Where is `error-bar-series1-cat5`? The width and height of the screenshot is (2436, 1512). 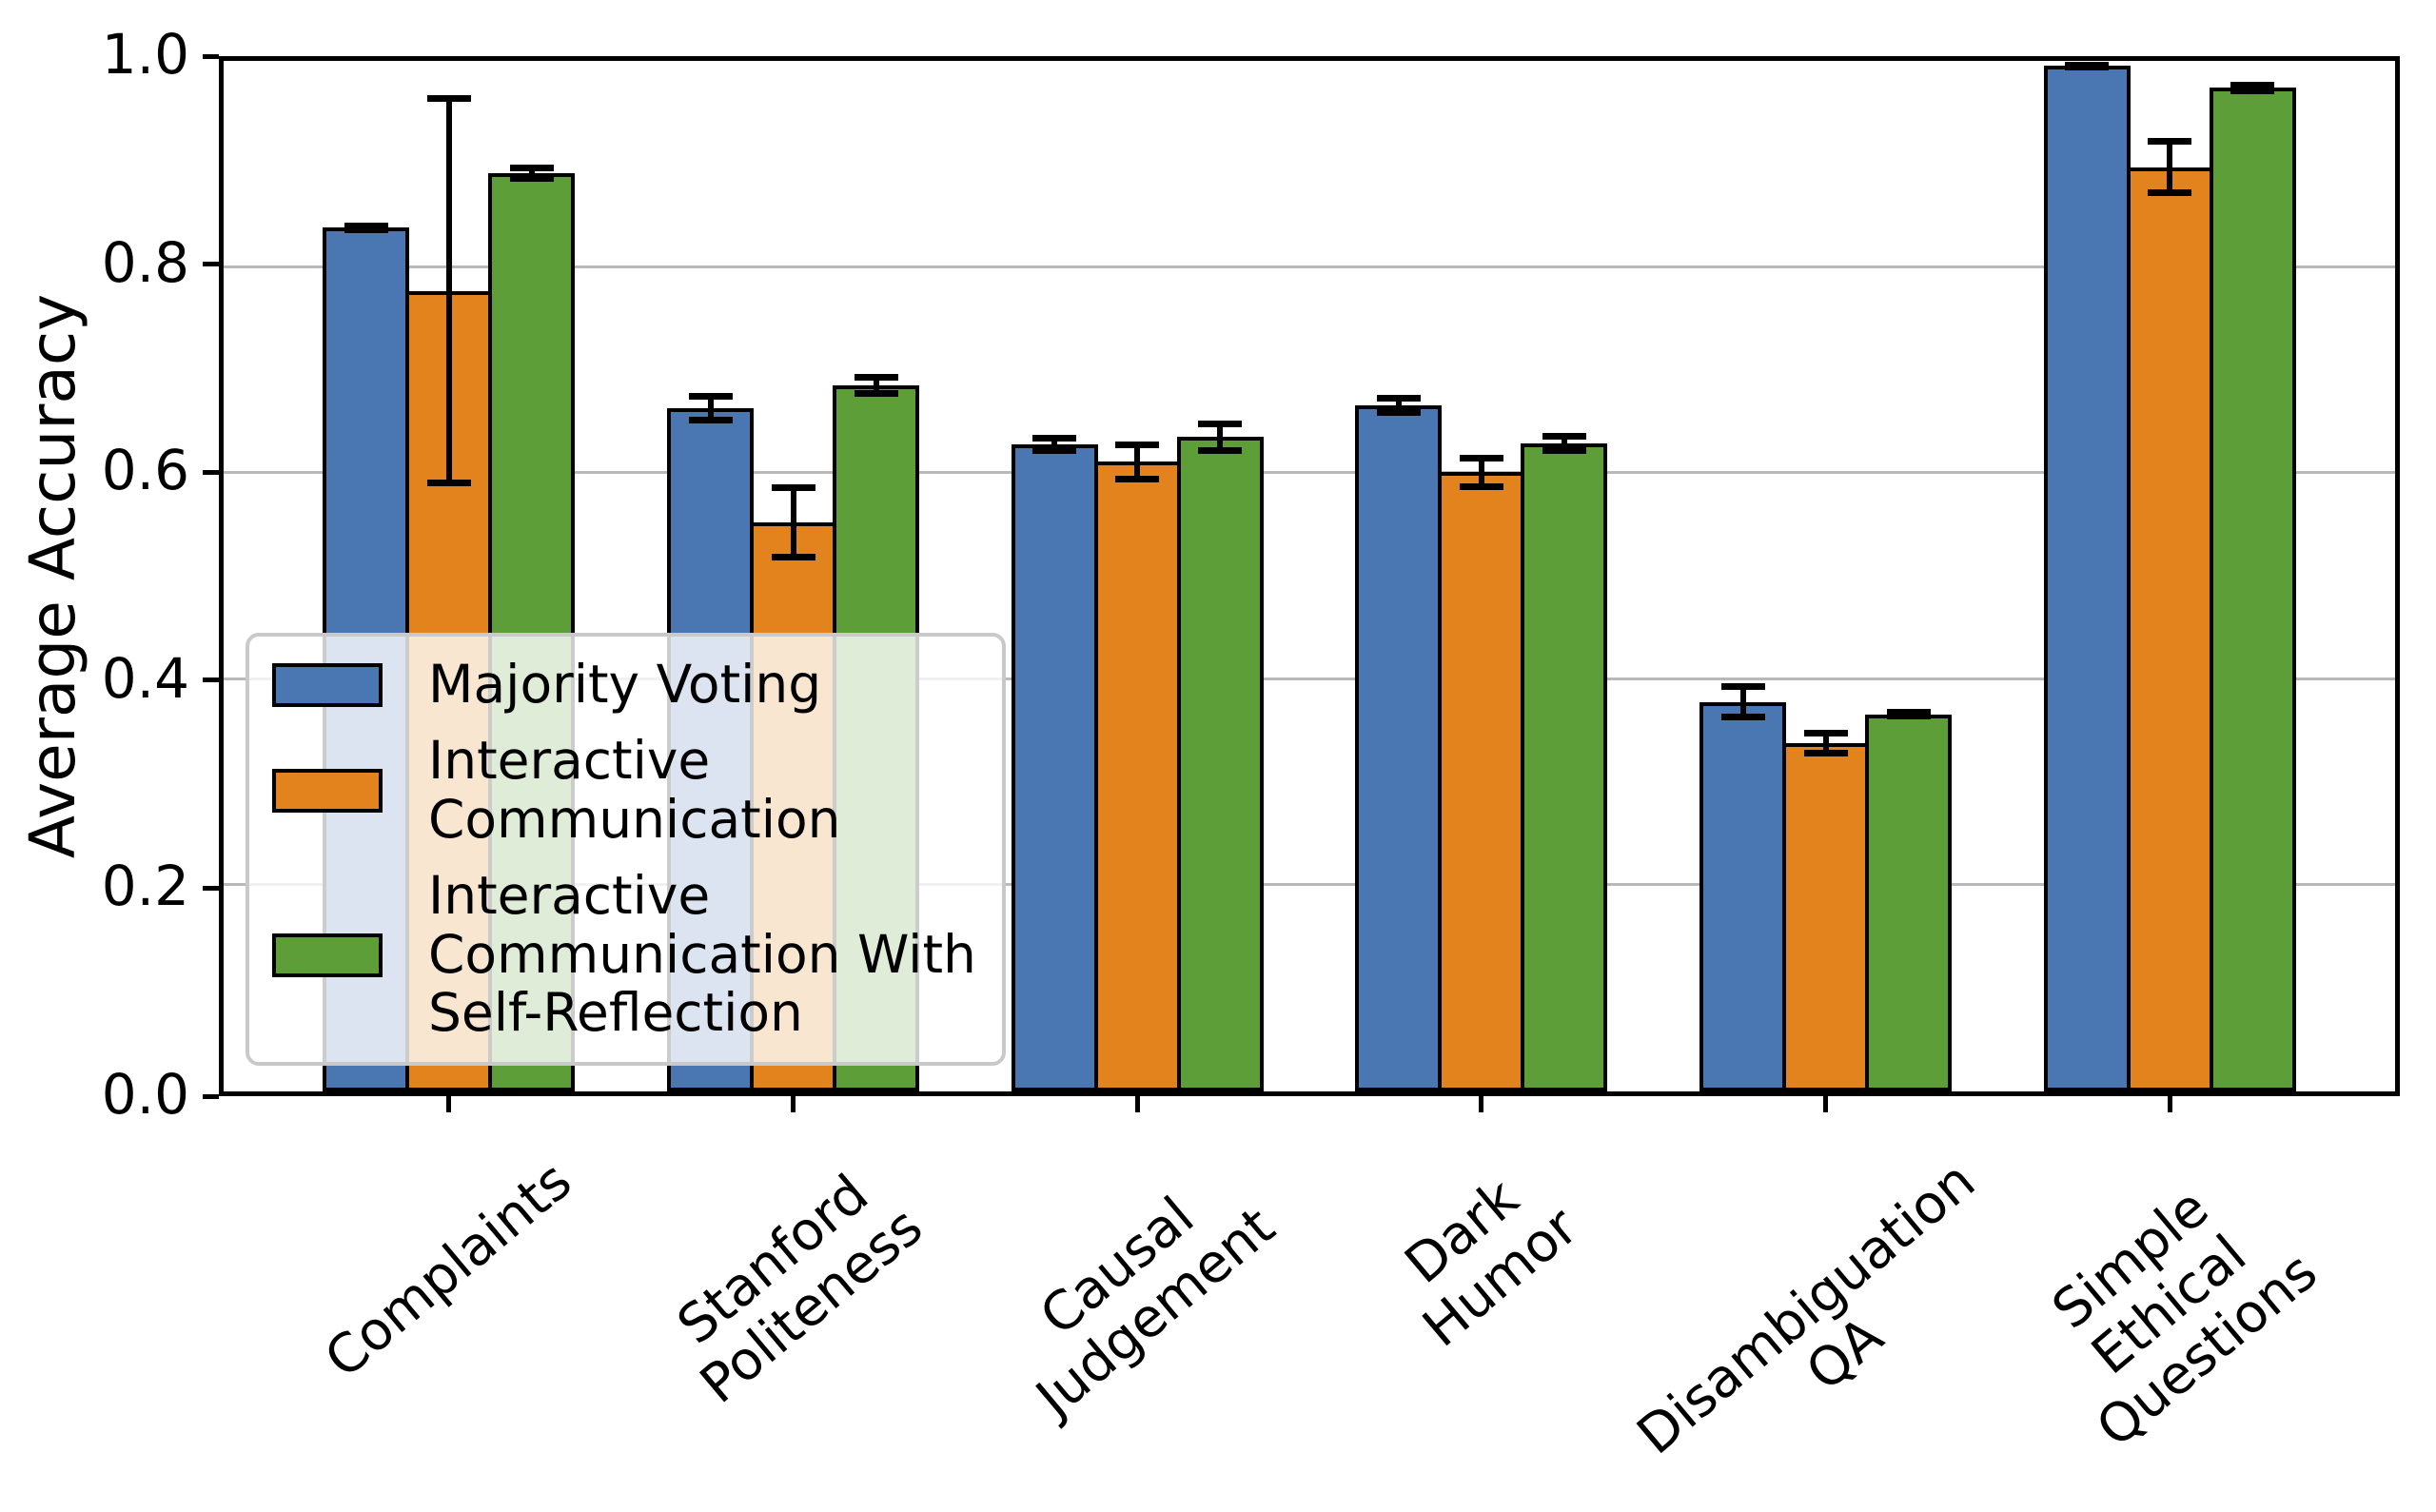
error-bar-series1-cat5 is located at coordinates (1742, 702).